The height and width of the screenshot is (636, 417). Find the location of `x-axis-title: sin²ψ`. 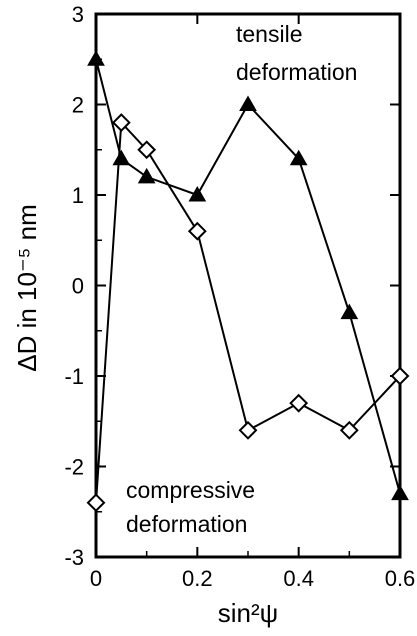

x-axis-title: sin²ψ is located at coordinates (248, 613).